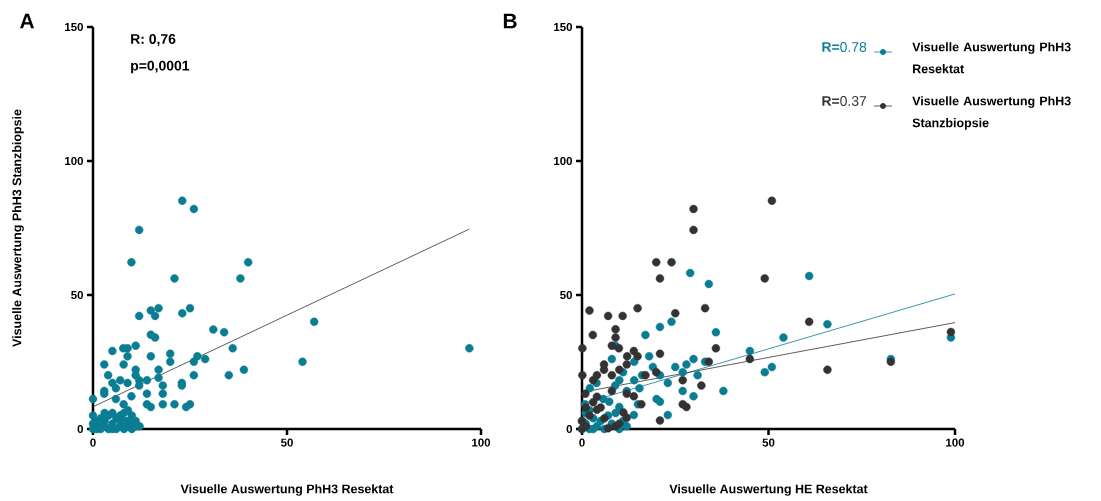 The height and width of the screenshot is (501, 1101). I want to click on annotation: R=0.78, so click(844, 47).